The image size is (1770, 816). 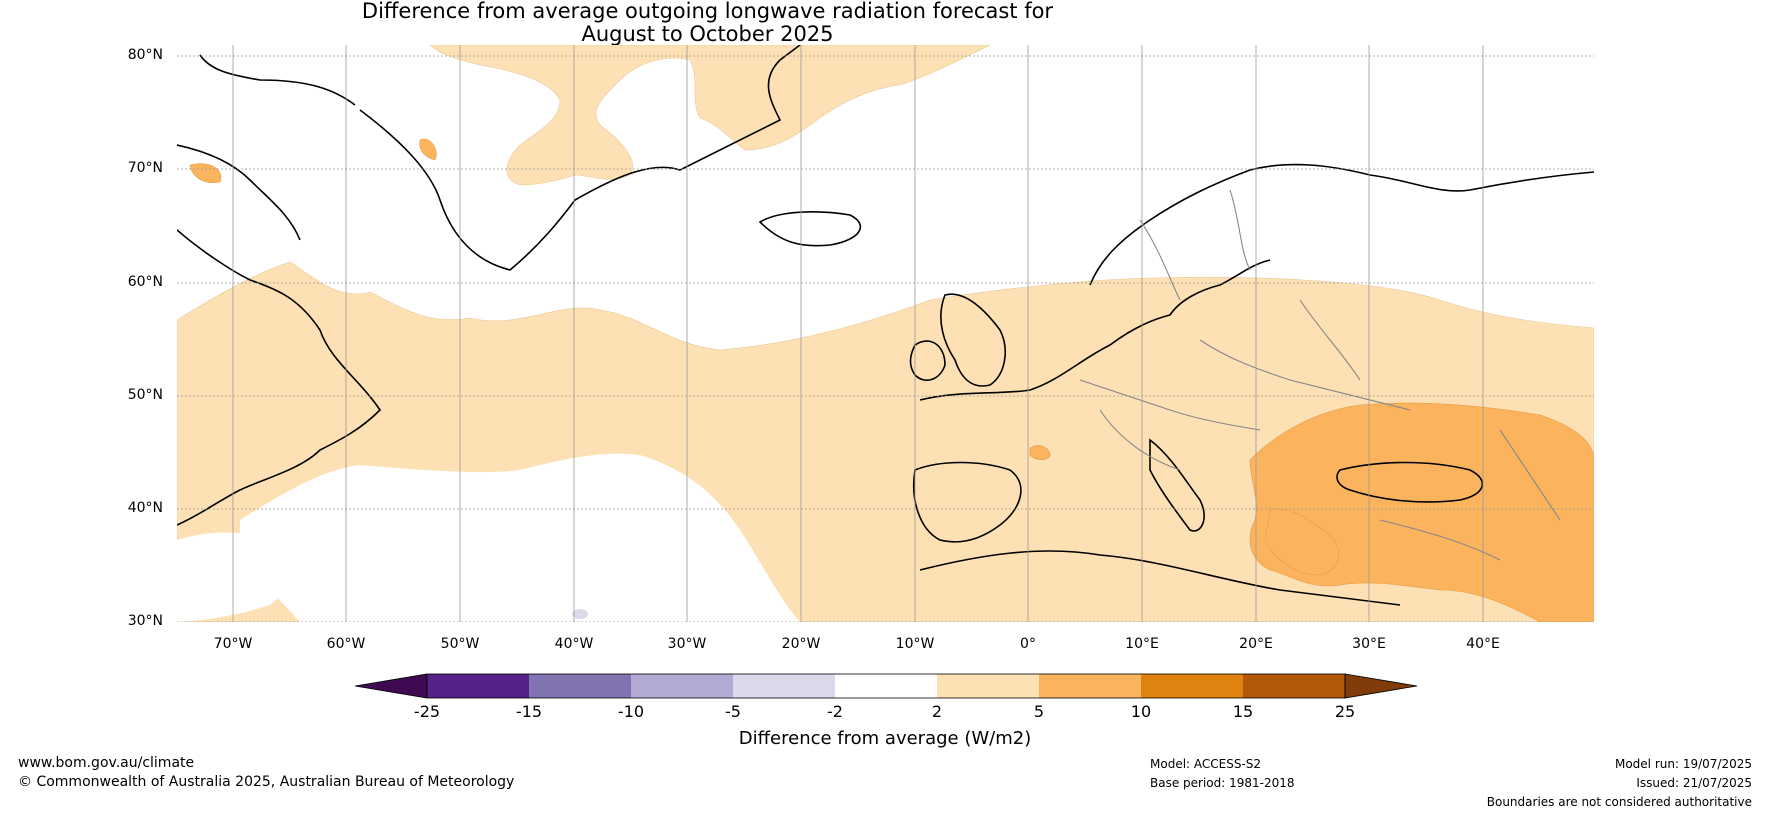 What do you see at coordinates (973, 340) in the screenshot?
I see `uk-coast` at bounding box center [973, 340].